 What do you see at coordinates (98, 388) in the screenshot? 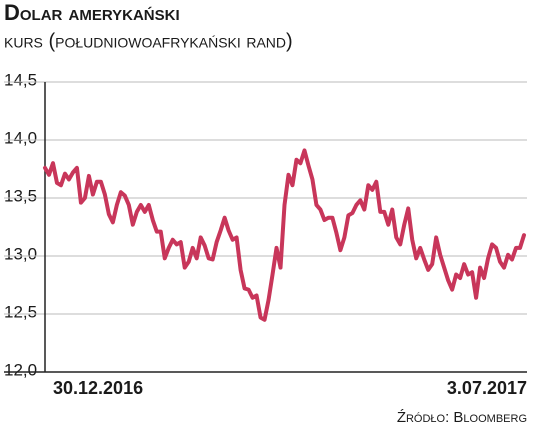
I see `x-tick-label: 30.12.2016` at bounding box center [98, 388].